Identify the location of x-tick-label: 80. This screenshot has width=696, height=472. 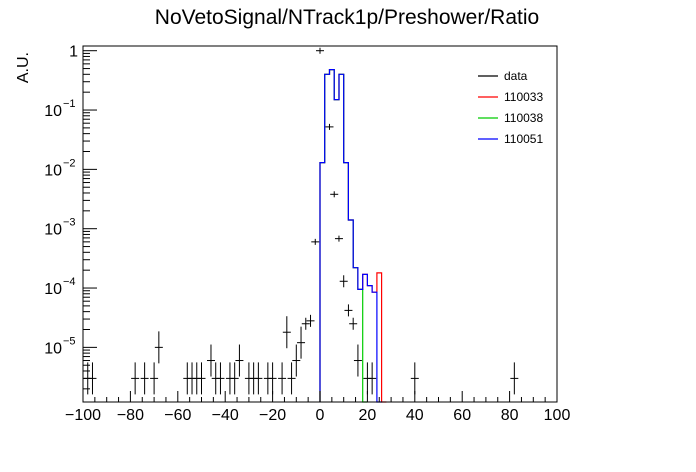
(510, 415).